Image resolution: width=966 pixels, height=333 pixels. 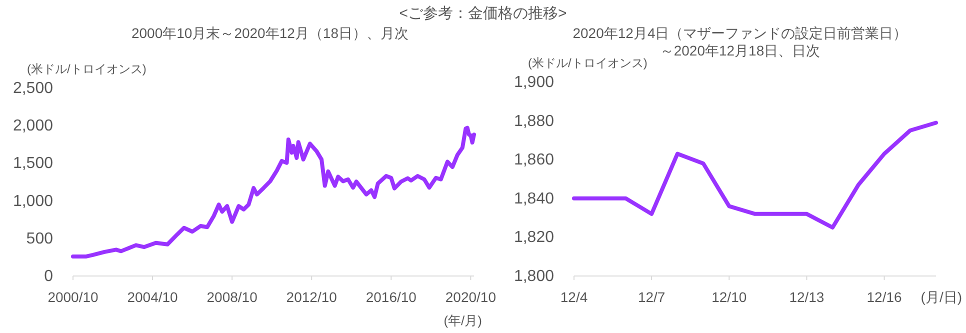 What do you see at coordinates (941, 297) in the screenshot?
I see `xlabel: (月/日)` at bounding box center [941, 297].